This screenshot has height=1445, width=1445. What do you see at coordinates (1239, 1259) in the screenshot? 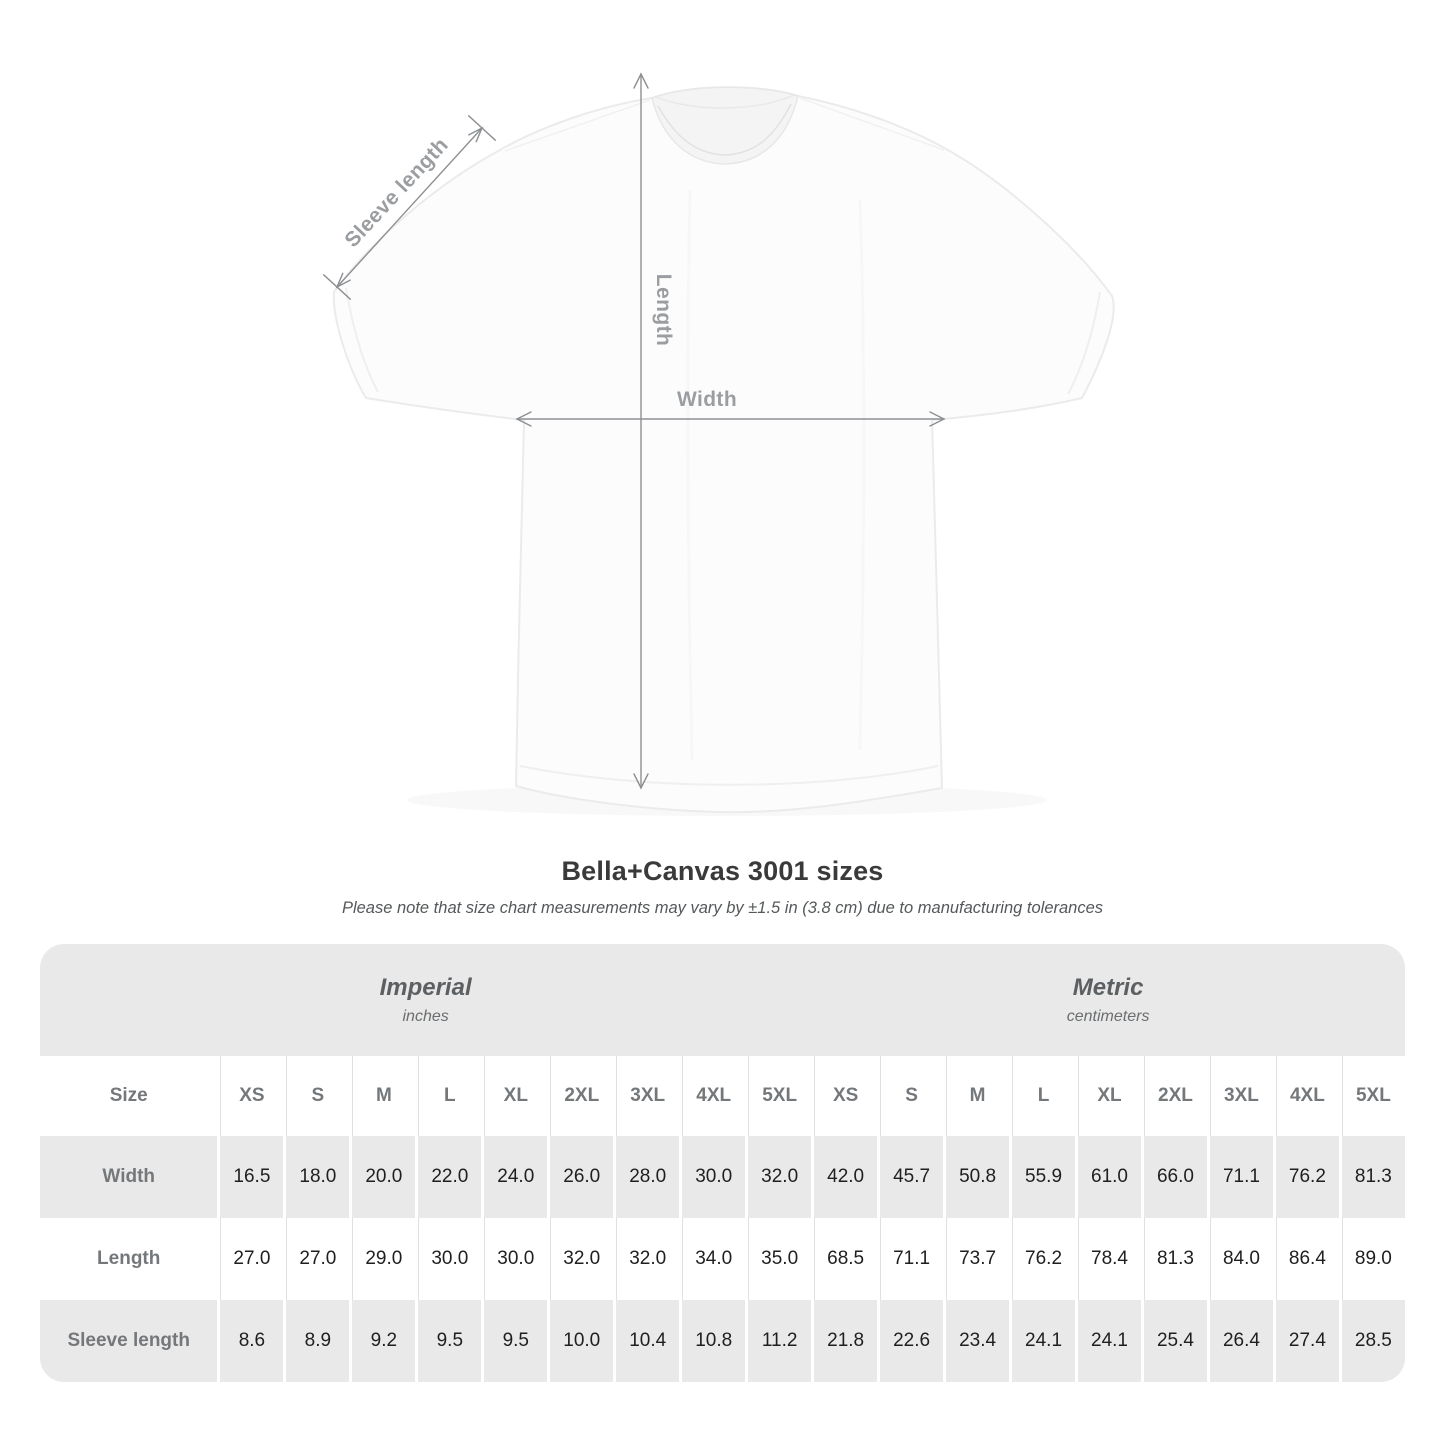
I see `value-cell: 84.0` at bounding box center [1239, 1259].